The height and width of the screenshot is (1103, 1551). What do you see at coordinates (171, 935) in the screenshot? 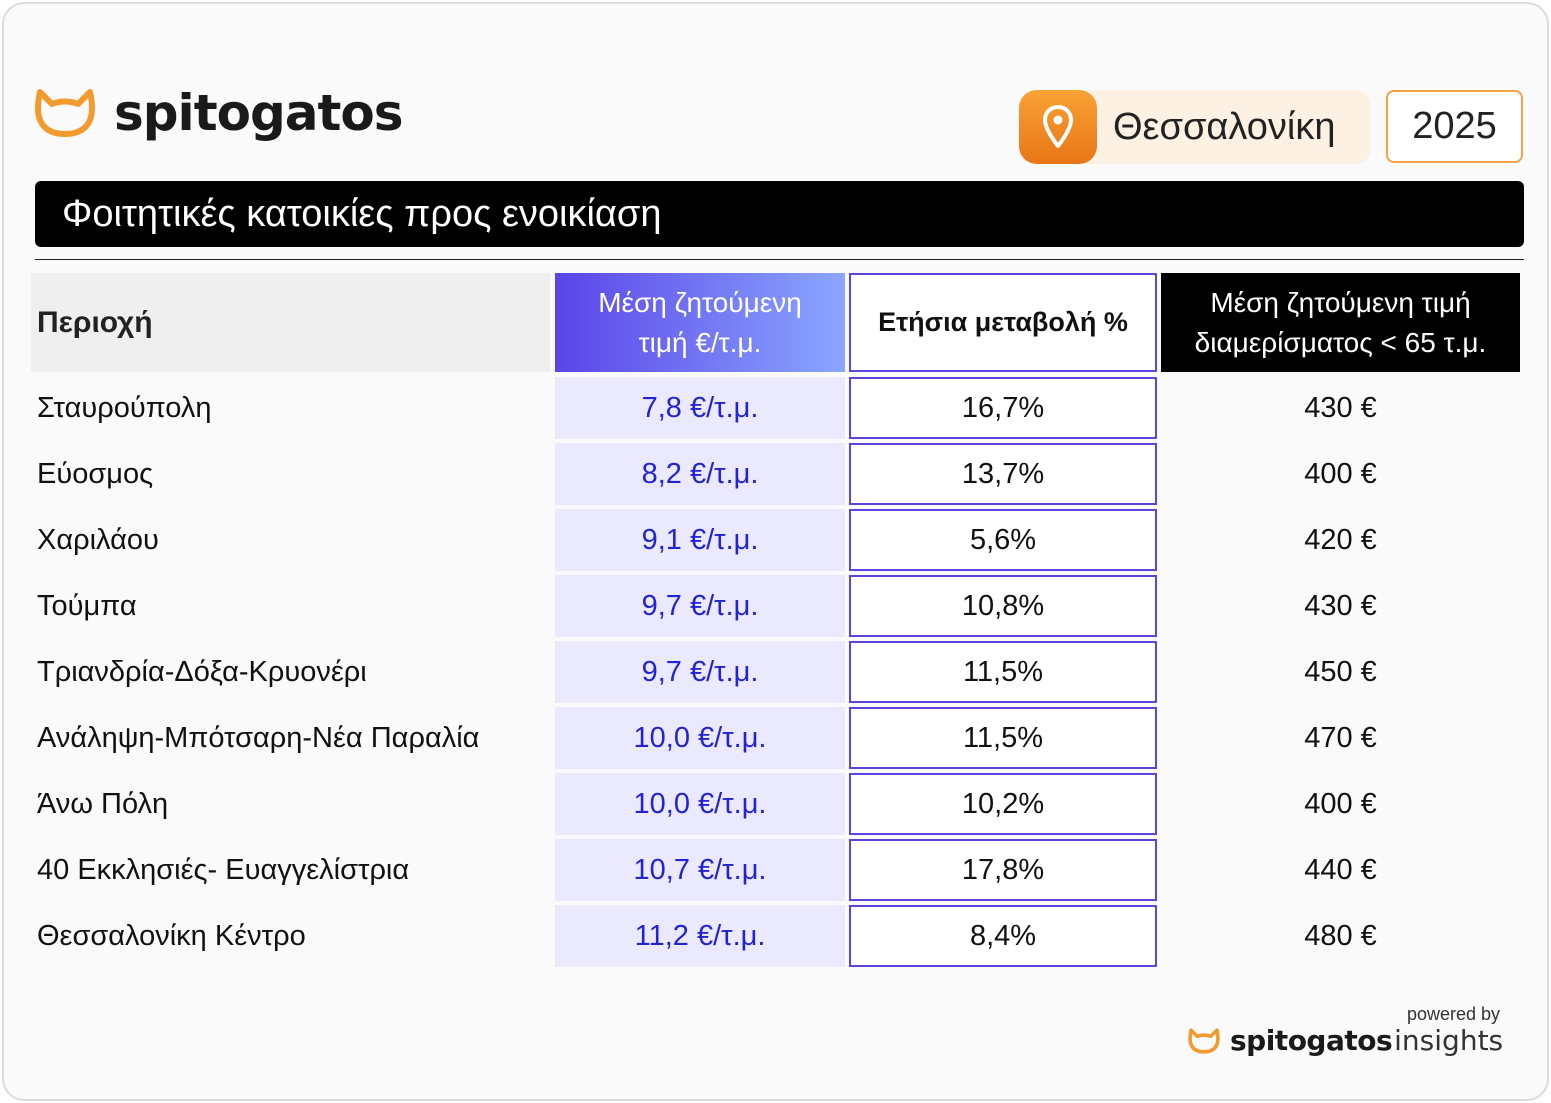
I see `area-cell: Θεσσαλονίκη Κέντρο` at bounding box center [171, 935].